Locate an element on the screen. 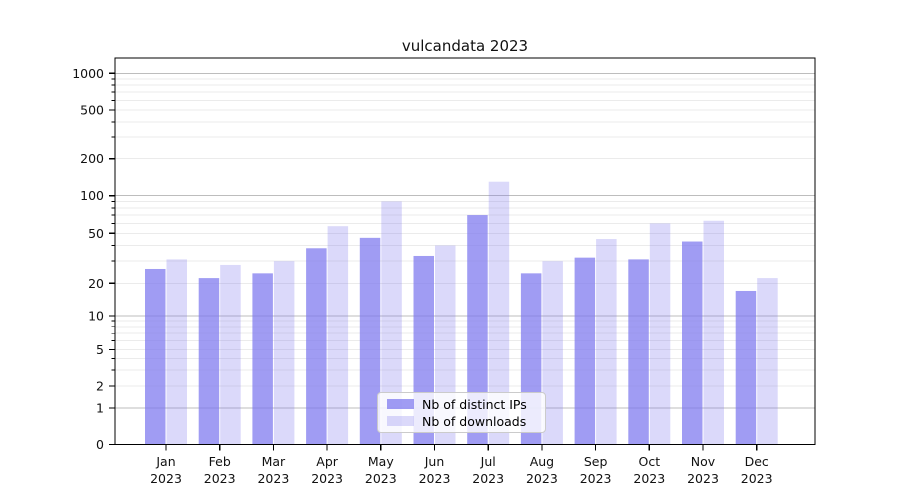 This screenshot has height=500, width=900. legend-item-downloads: Nb of downloads is located at coordinates (461, 421).